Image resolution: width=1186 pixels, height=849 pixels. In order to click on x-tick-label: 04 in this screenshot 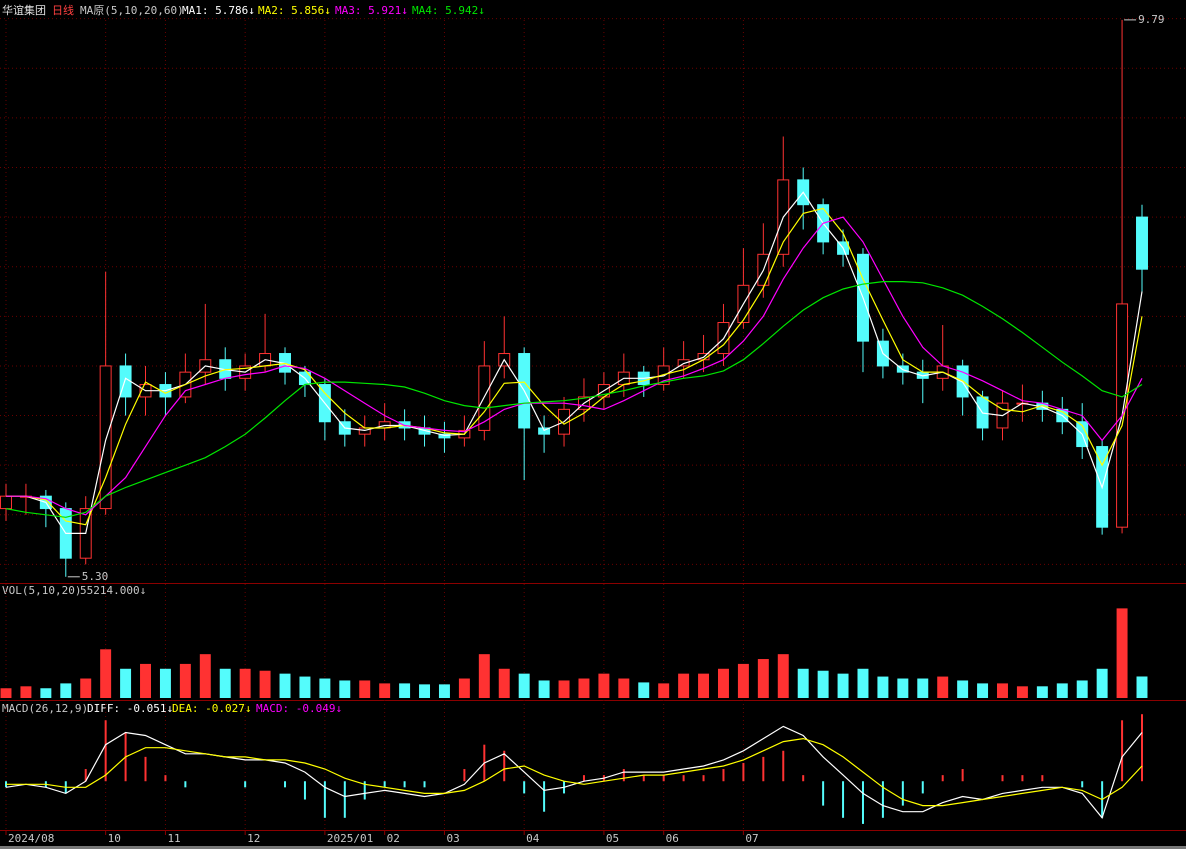, I will do `click(533, 838)`.